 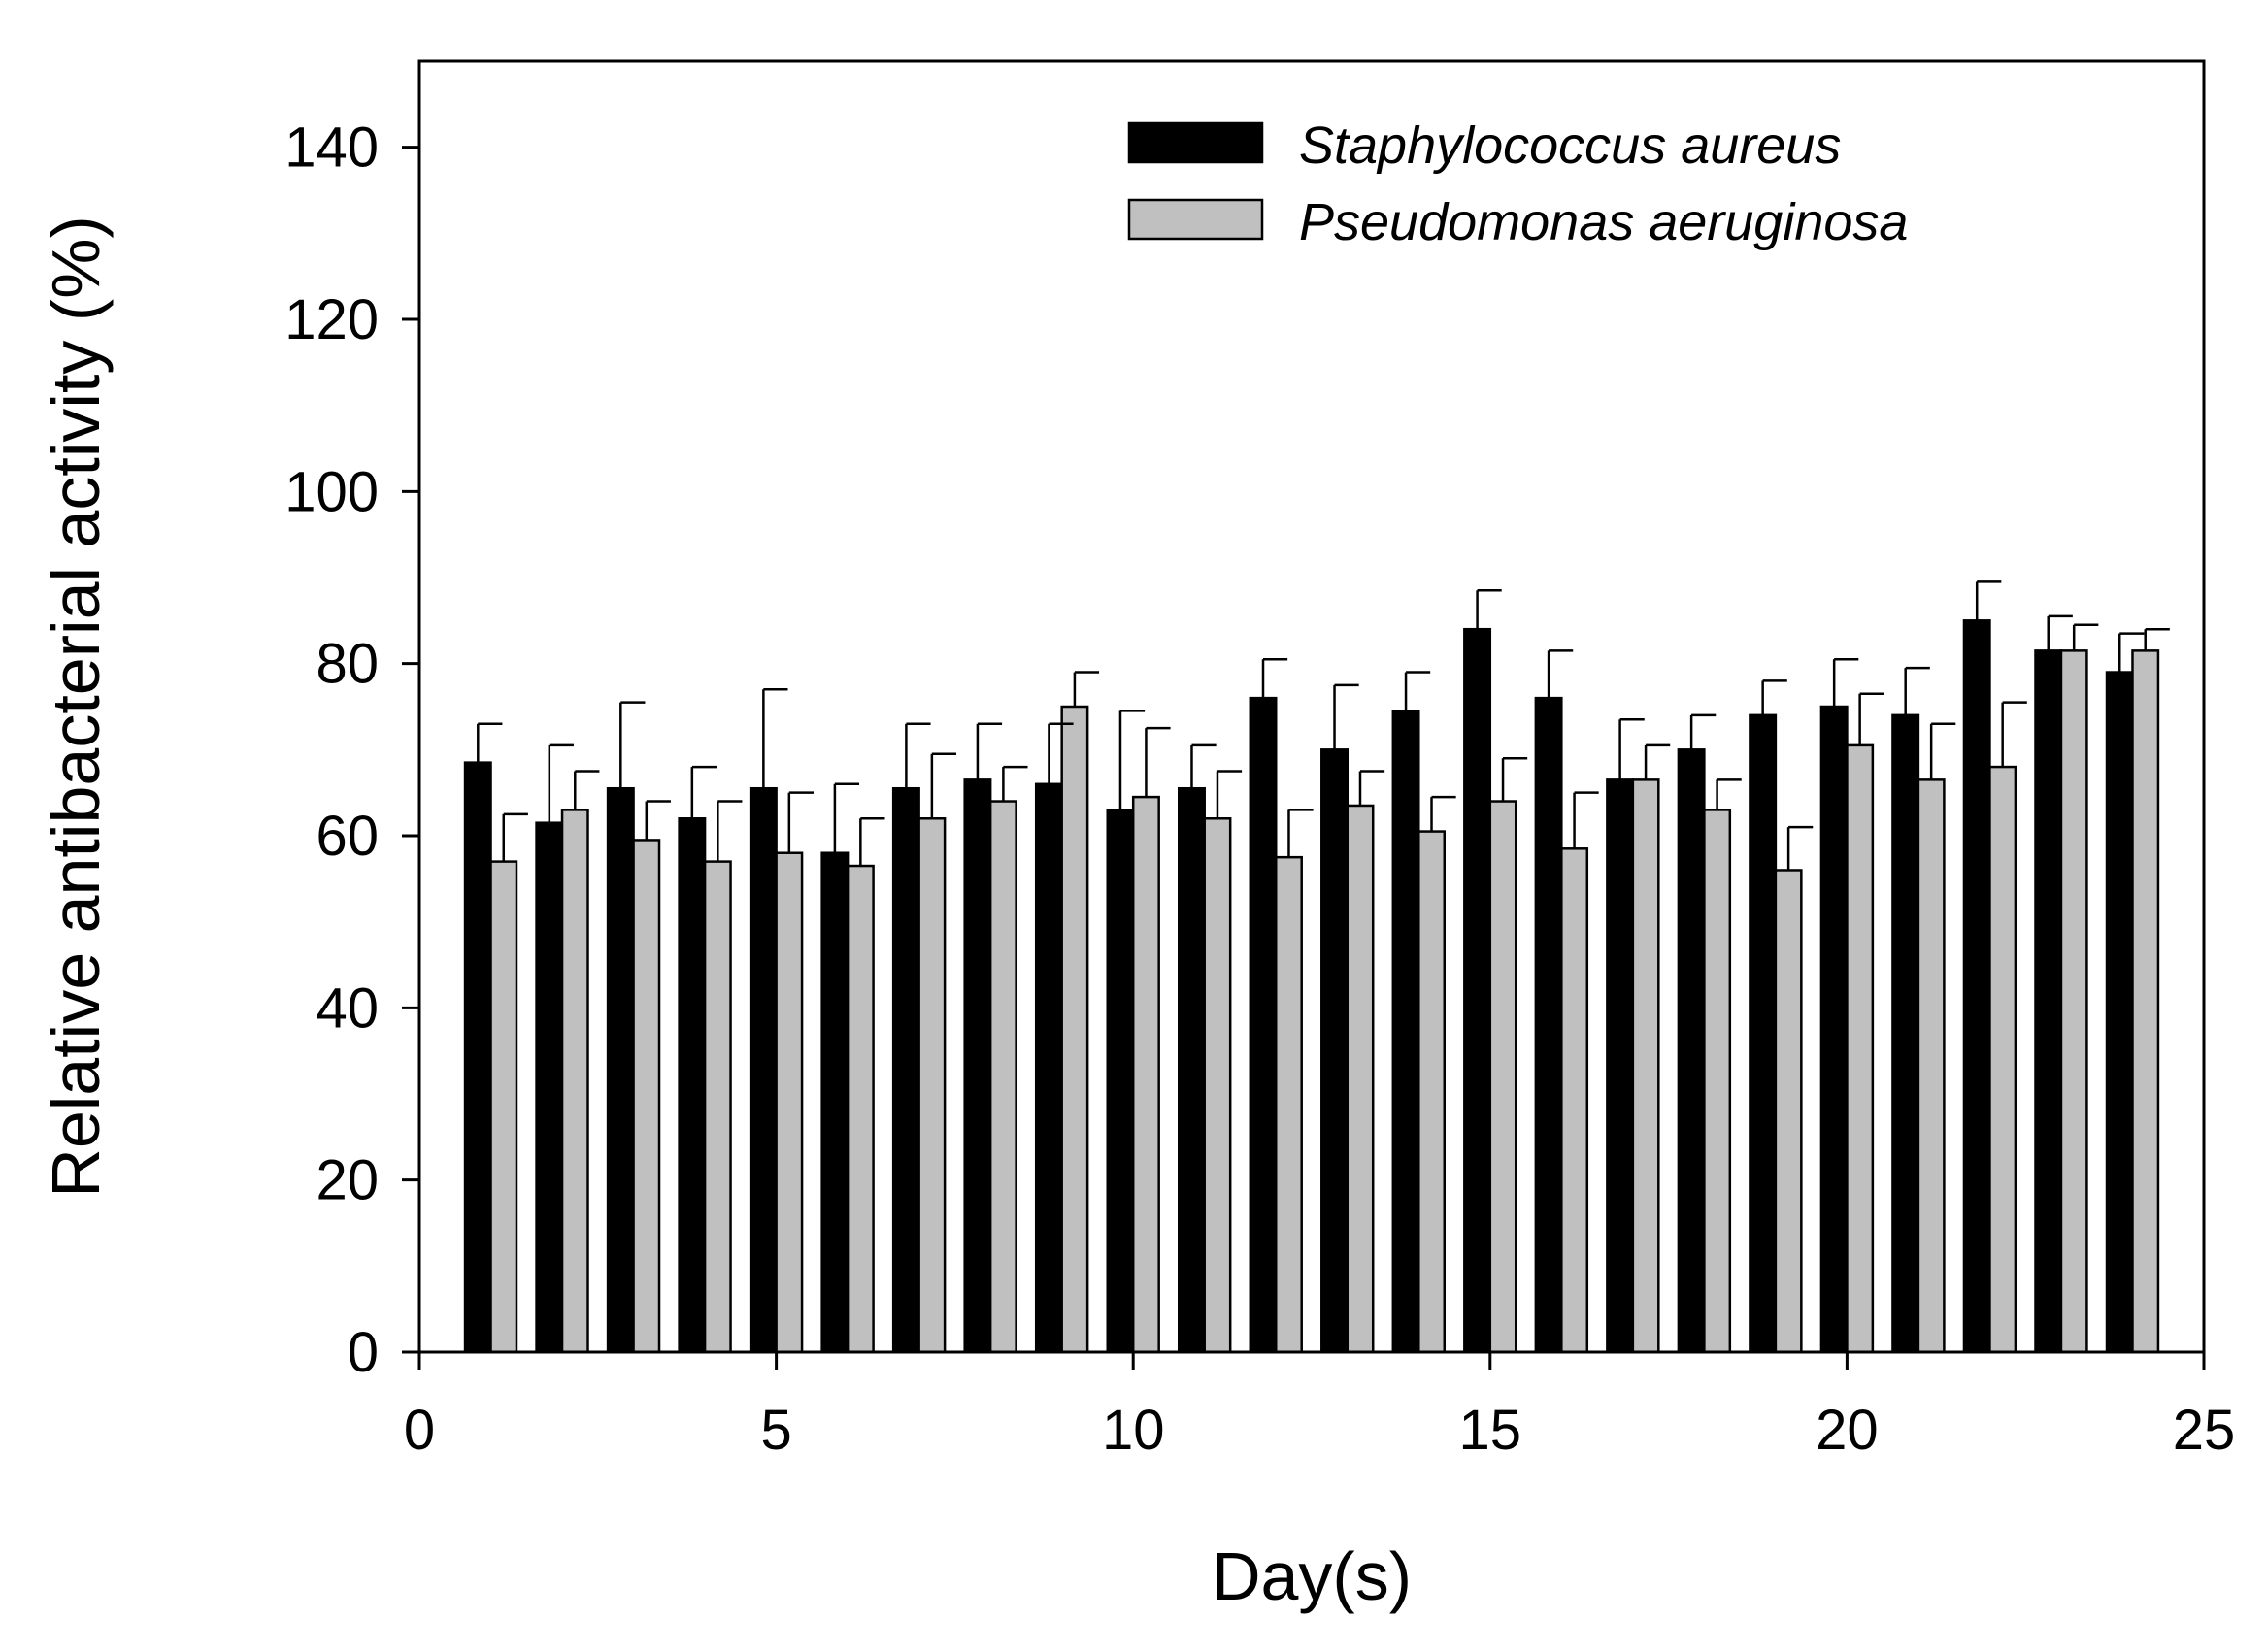 I want to click on y-tick-label-140: 140, so click(x=331, y=148).